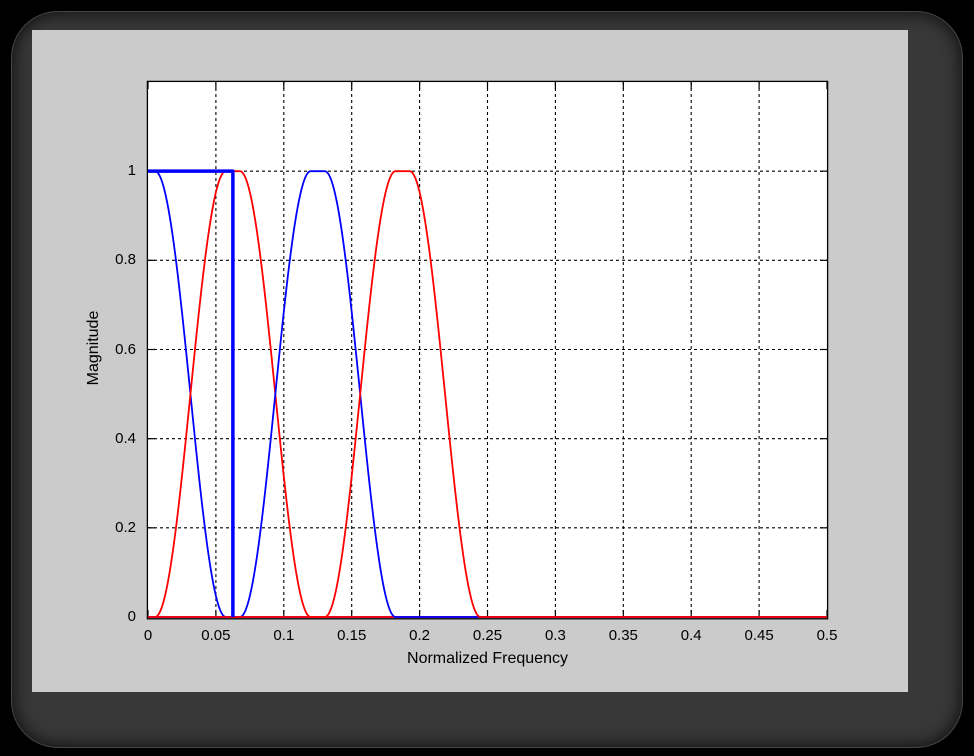 The width and height of the screenshot is (974, 756). What do you see at coordinates (352, 635) in the screenshot?
I see `x-tick-label: 0.15` at bounding box center [352, 635].